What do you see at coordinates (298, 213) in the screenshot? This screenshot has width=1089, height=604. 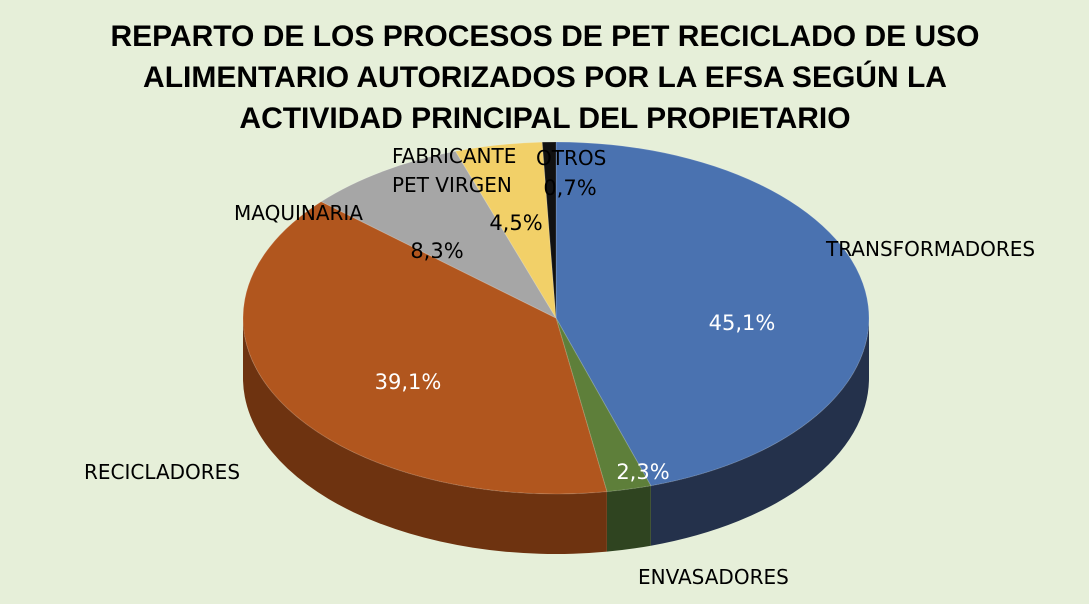 I see `slice-category-label-maquinaria: MAQUINARIA` at bounding box center [298, 213].